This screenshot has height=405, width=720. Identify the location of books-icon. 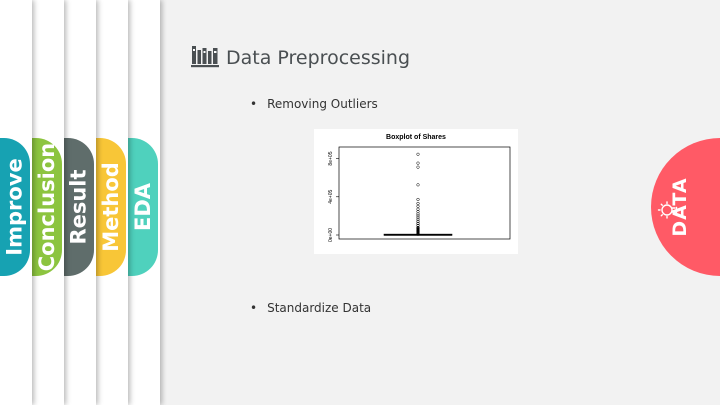
(205, 57).